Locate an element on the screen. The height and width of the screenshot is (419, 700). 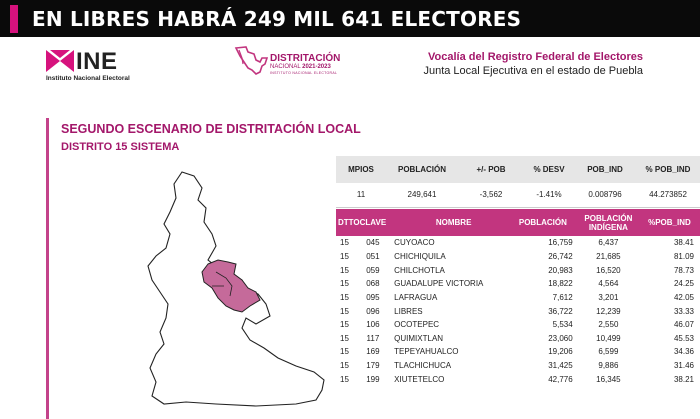
column-header: POBLACIÓN is located at coordinates (545, 222).